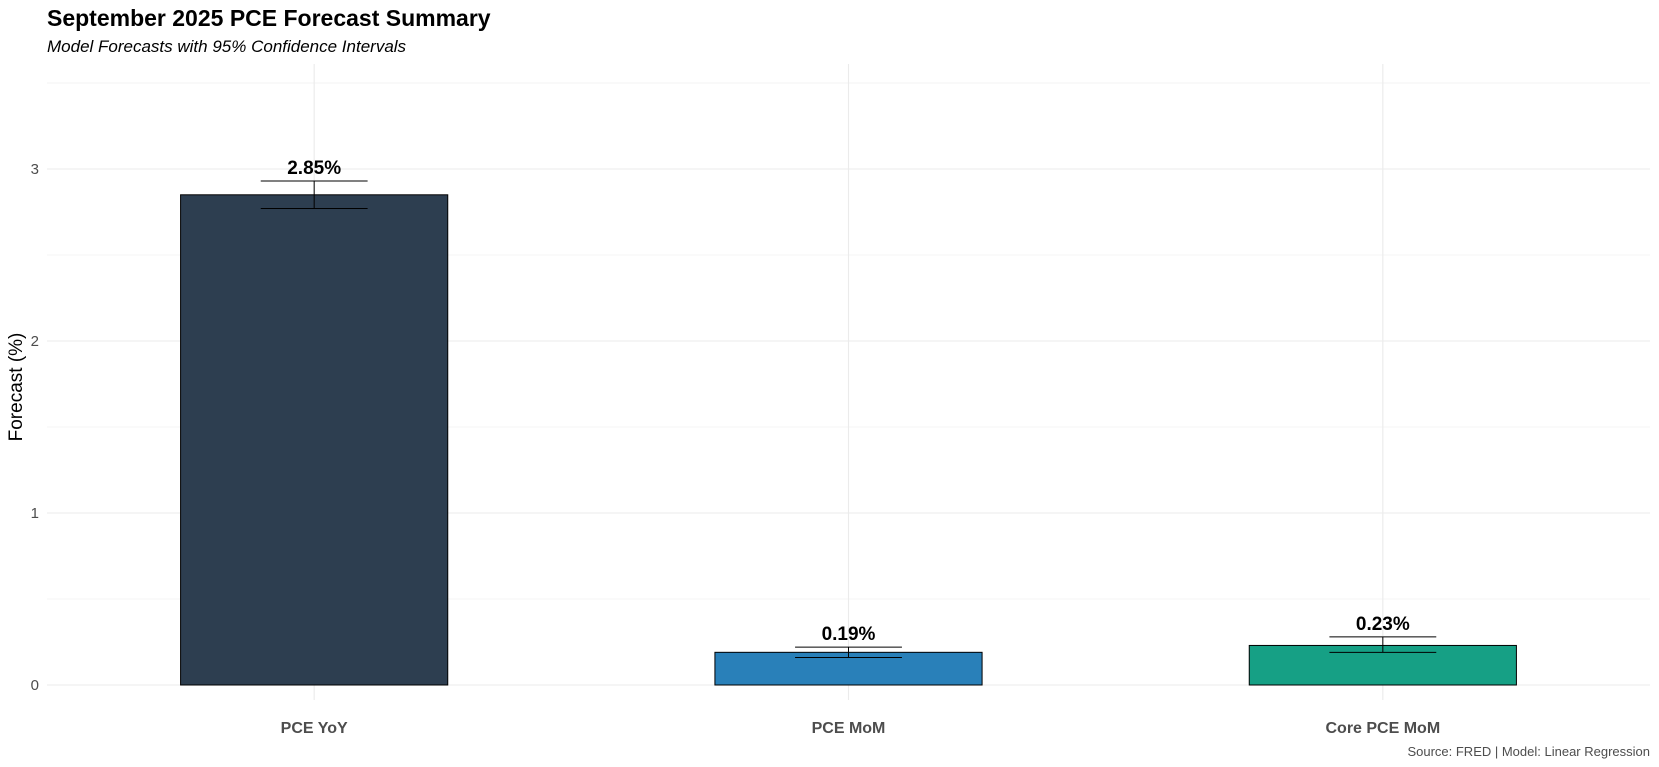 Image resolution: width=1659 pixels, height=767 pixels. What do you see at coordinates (1382, 728) in the screenshot?
I see `x-tick-label: Core PCE MoM` at bounding box center [1382, 728].